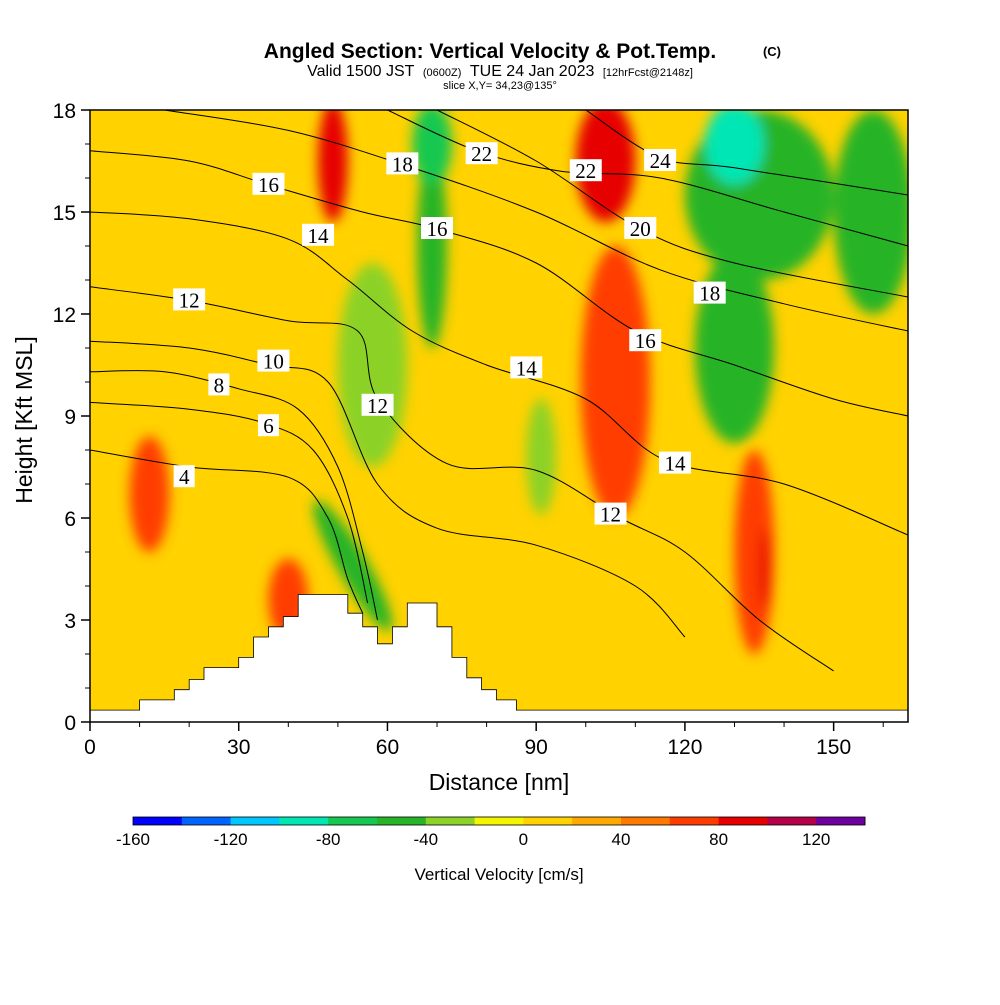 This screenshot has width=1000, height=1005. Describe the element at coordinates (484, 740) in the screenshot. I see `x-axis: 0 30 60 90 120 150` at that location.